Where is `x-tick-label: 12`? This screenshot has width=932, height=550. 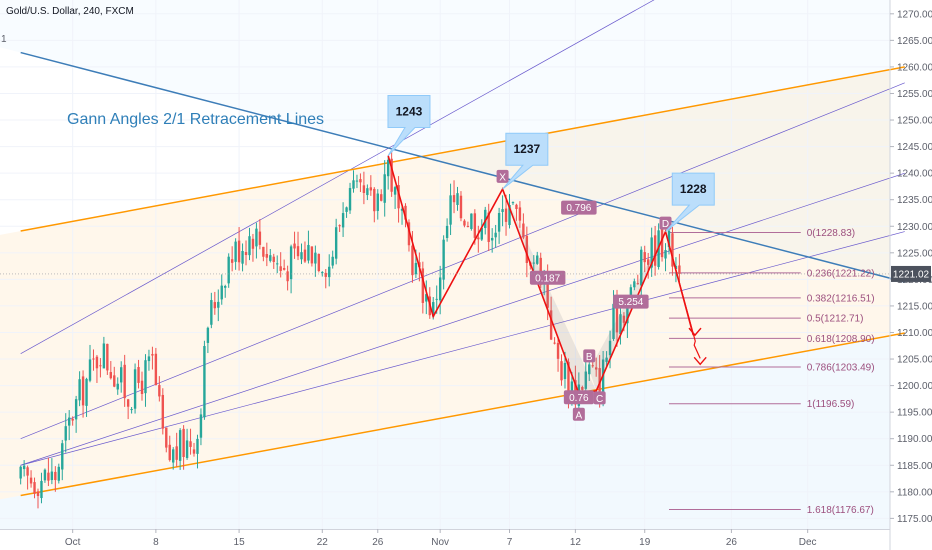 x-tick-label: 12 is located at coordinates (576, 542).